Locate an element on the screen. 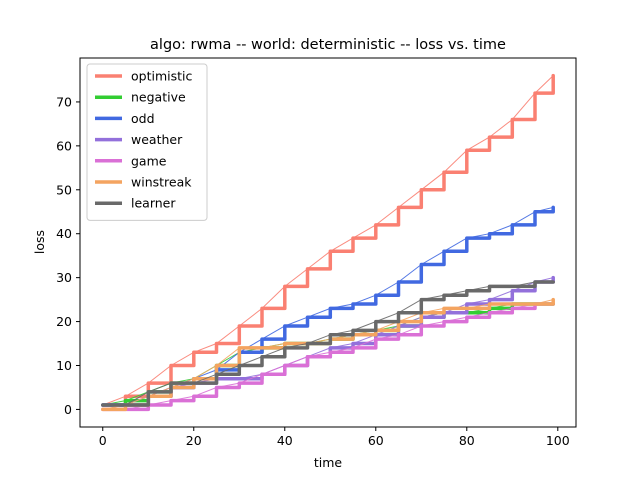  x-tick-label: 40 is located at coordinates (285, 440).